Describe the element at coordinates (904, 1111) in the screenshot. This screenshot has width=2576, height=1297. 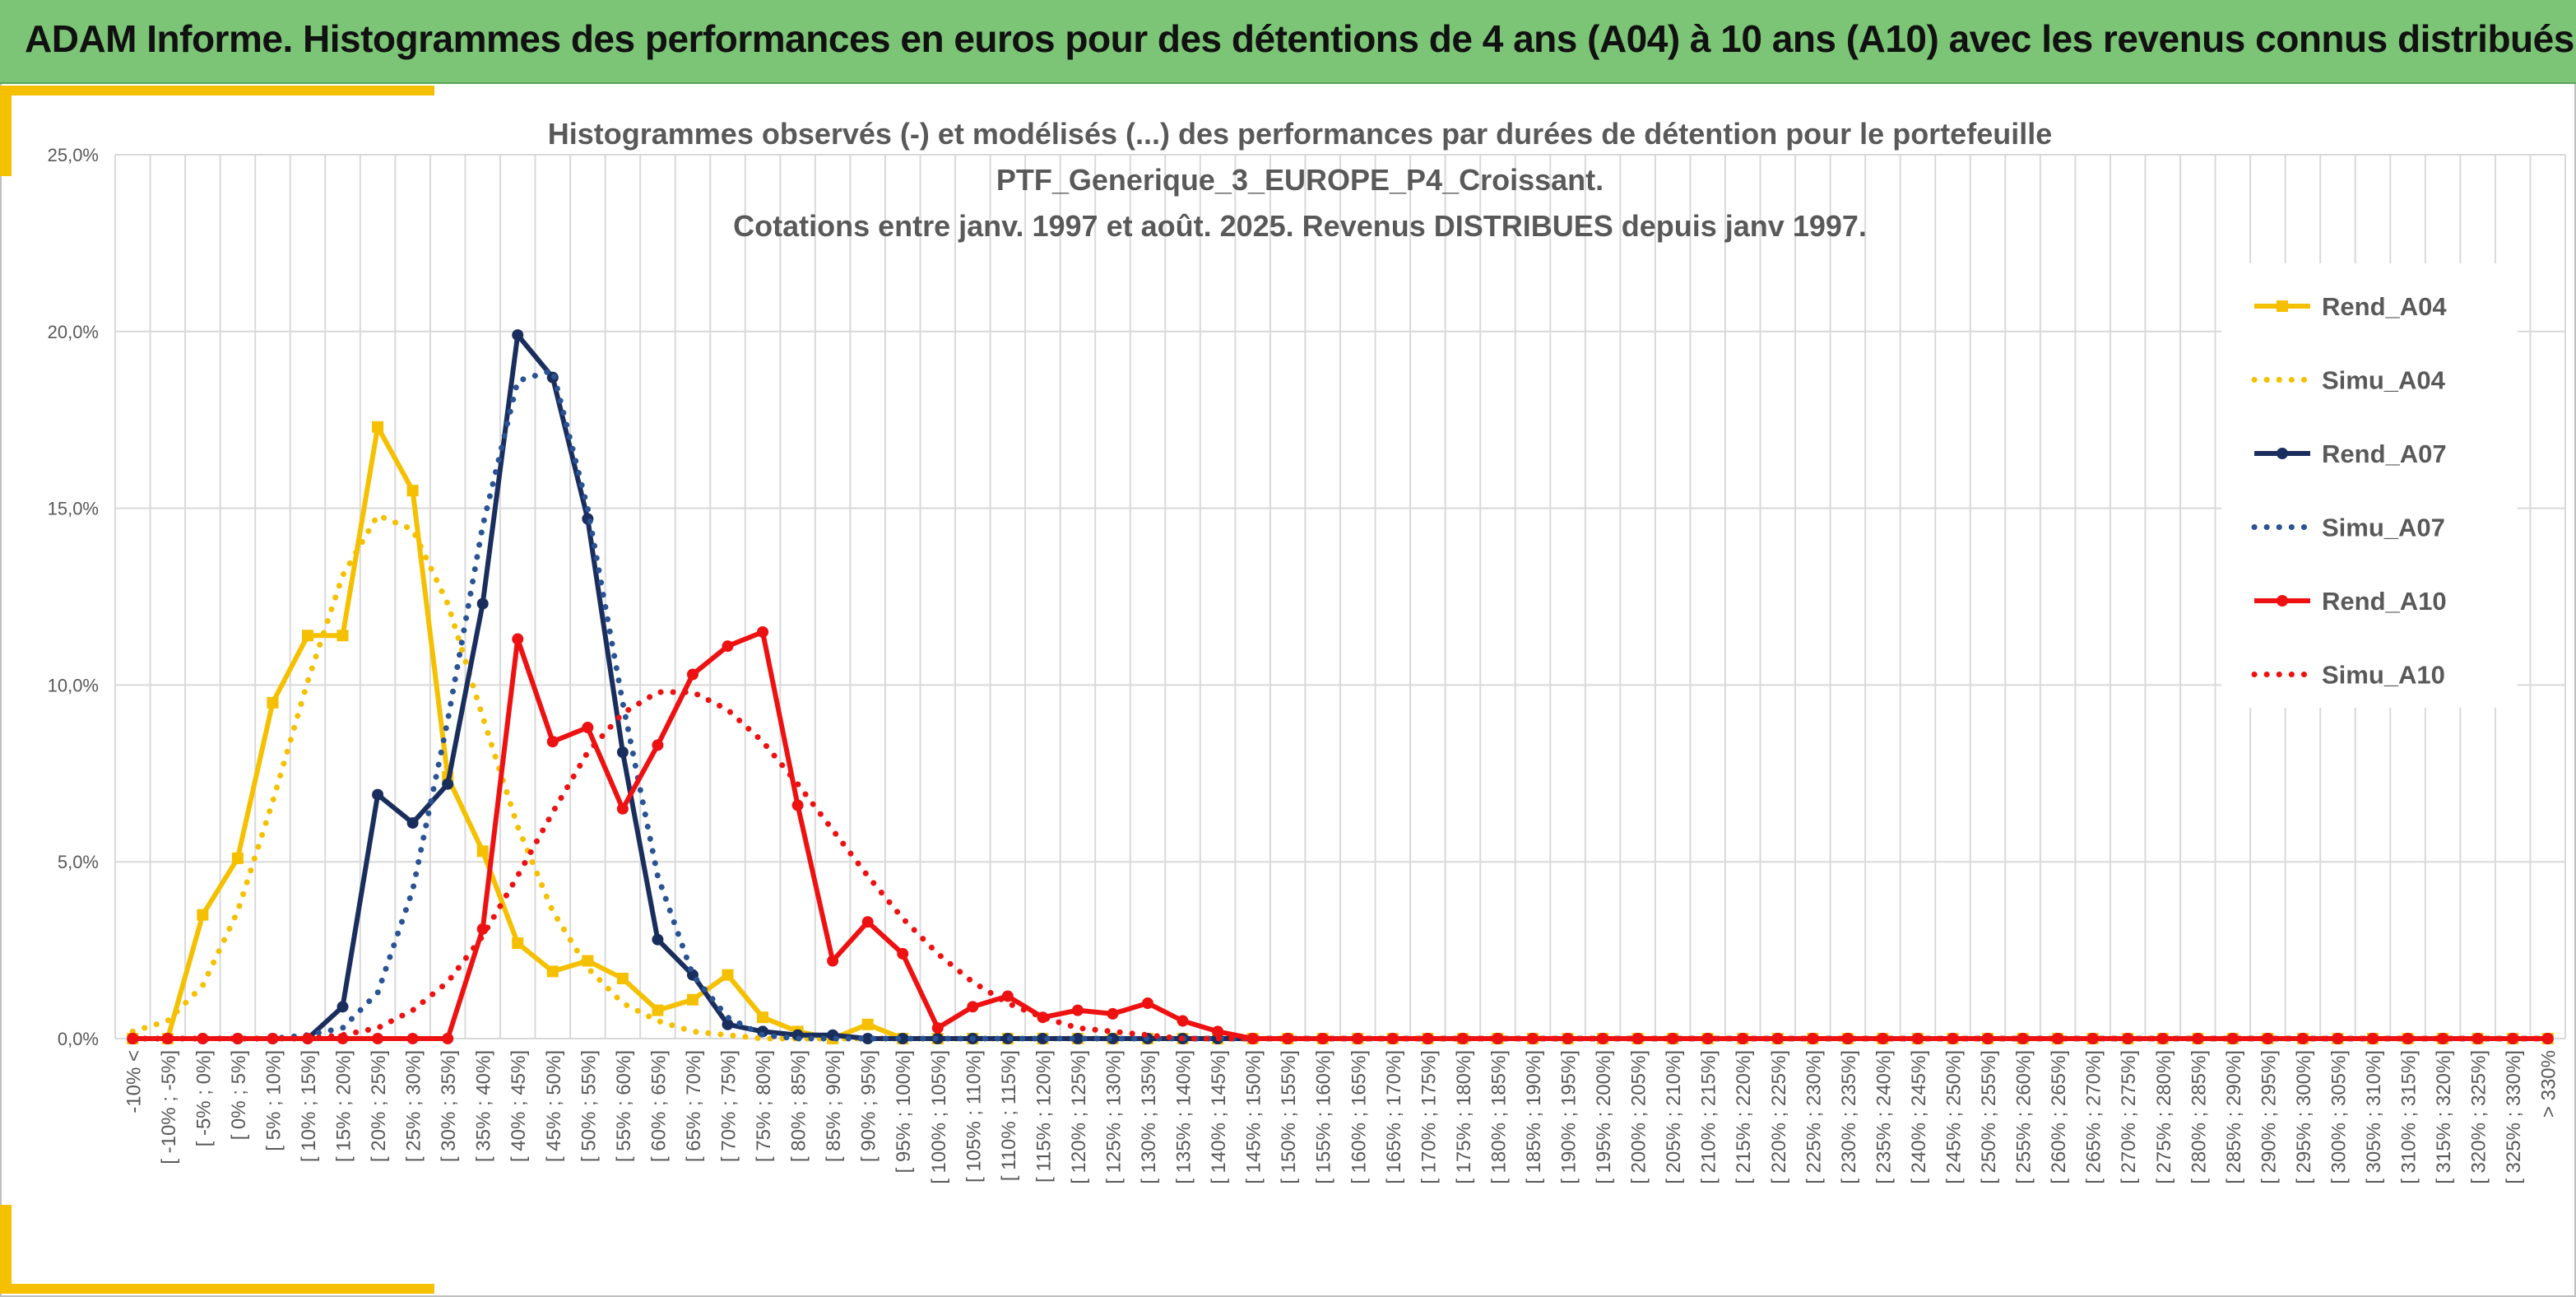
I see `x-tick-label: [ 95% ; 100%]` at that location.